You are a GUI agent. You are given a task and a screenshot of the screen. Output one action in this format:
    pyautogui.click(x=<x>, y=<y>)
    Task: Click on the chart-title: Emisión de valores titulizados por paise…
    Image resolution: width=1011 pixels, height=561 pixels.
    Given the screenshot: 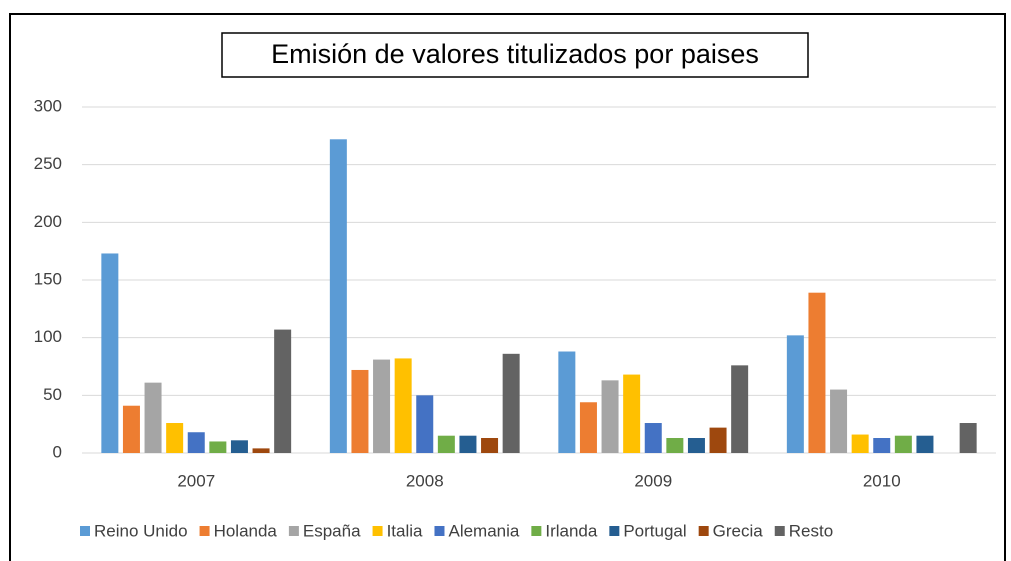 What is the action you would take?
    pyautogui.click(x=515, y=54)
    